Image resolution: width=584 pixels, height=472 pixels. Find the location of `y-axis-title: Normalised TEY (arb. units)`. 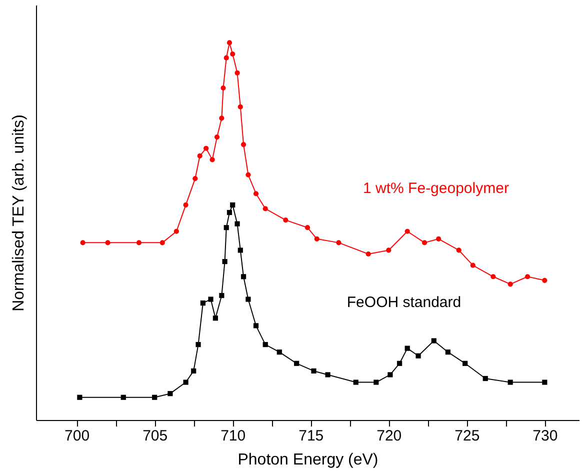

y-axis-title: Normalised TEY (arb. units) is located at coordinates (19, 213).